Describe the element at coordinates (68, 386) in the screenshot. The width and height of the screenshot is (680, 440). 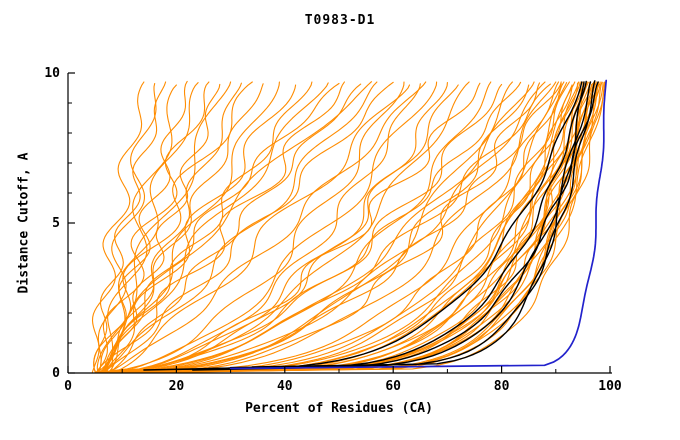
I see `x-tick-label: 0` at that location.